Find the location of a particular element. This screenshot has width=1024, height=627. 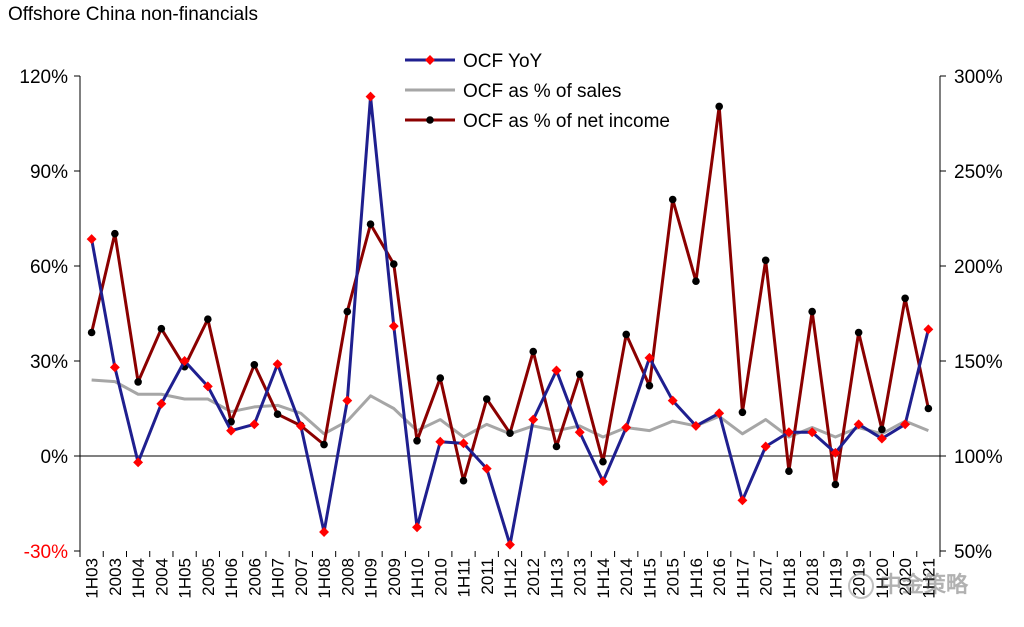

x-tick-label: 1H15 is located at coordinates (649, 578).